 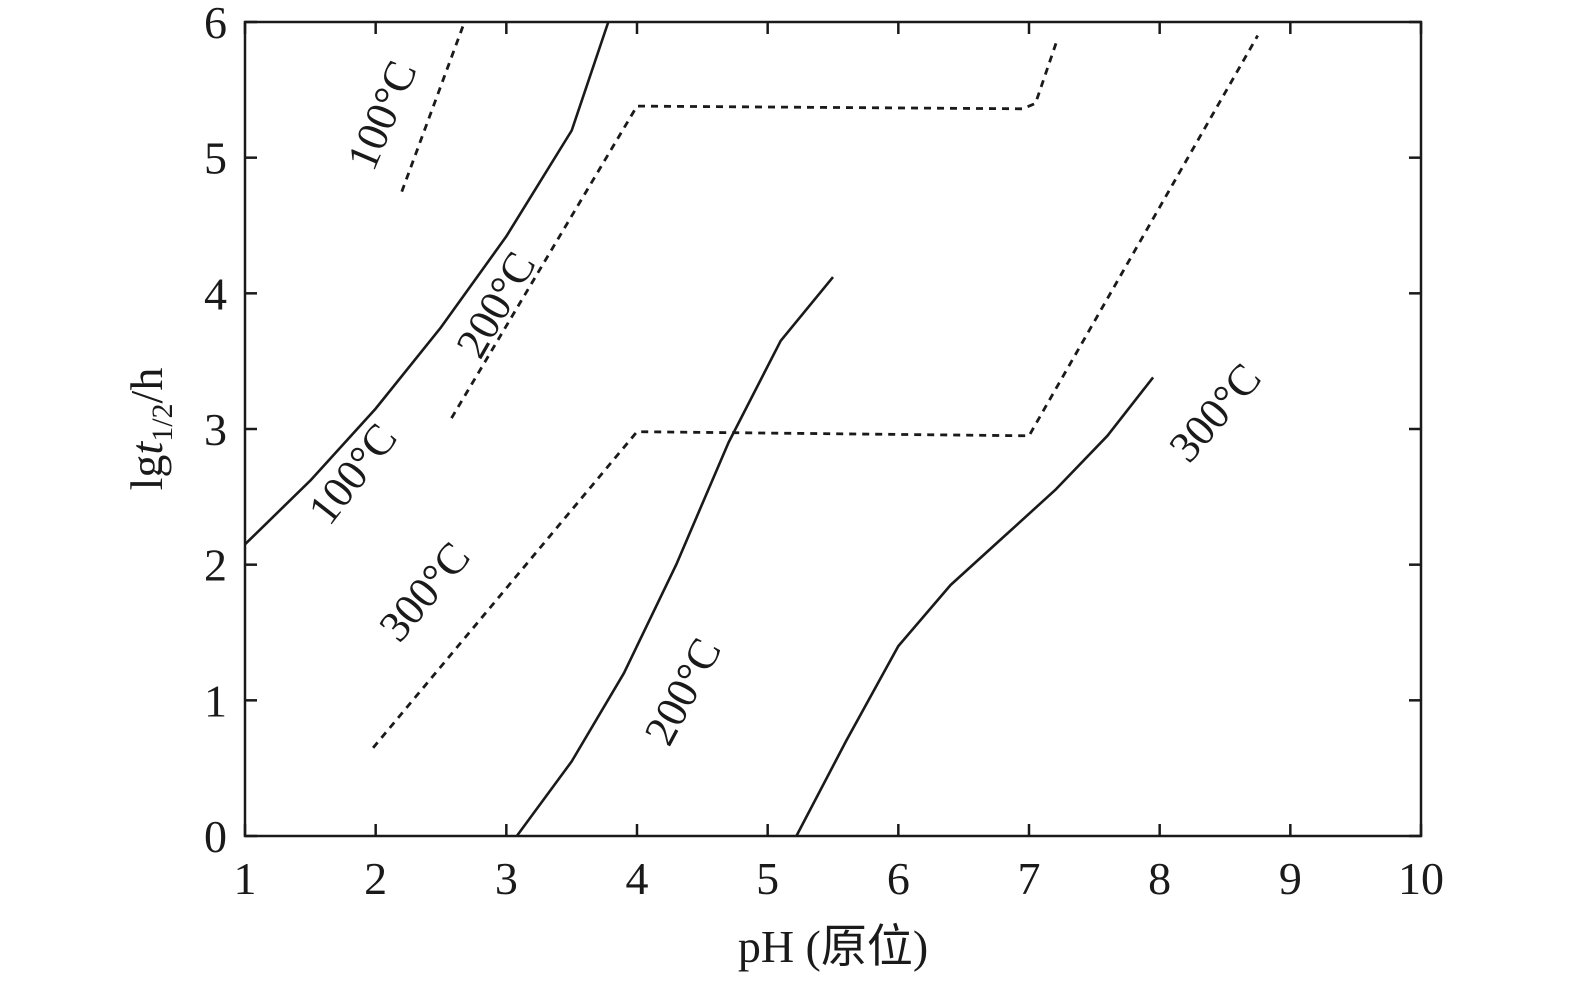 I want to click on y-tick-label: 1, so click(x=215, y=700).